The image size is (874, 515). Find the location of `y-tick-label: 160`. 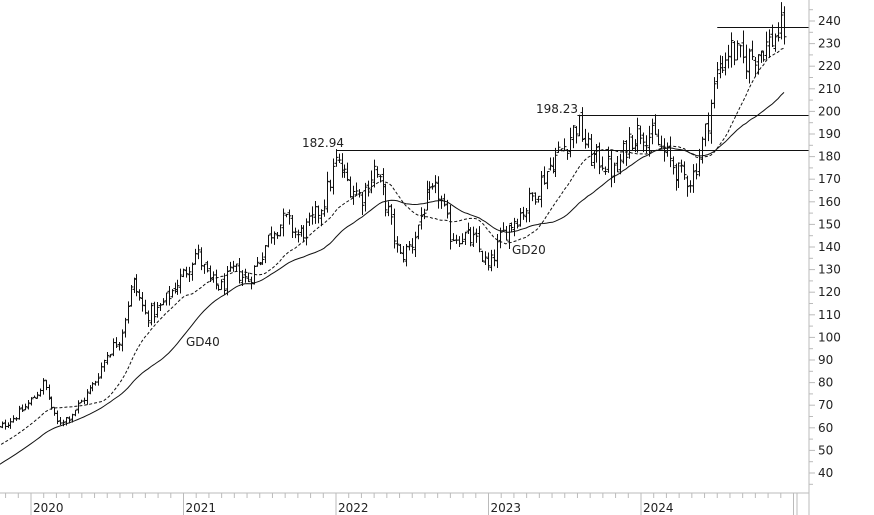

y-tick-label: 160 is located at coordinates (829, 202).